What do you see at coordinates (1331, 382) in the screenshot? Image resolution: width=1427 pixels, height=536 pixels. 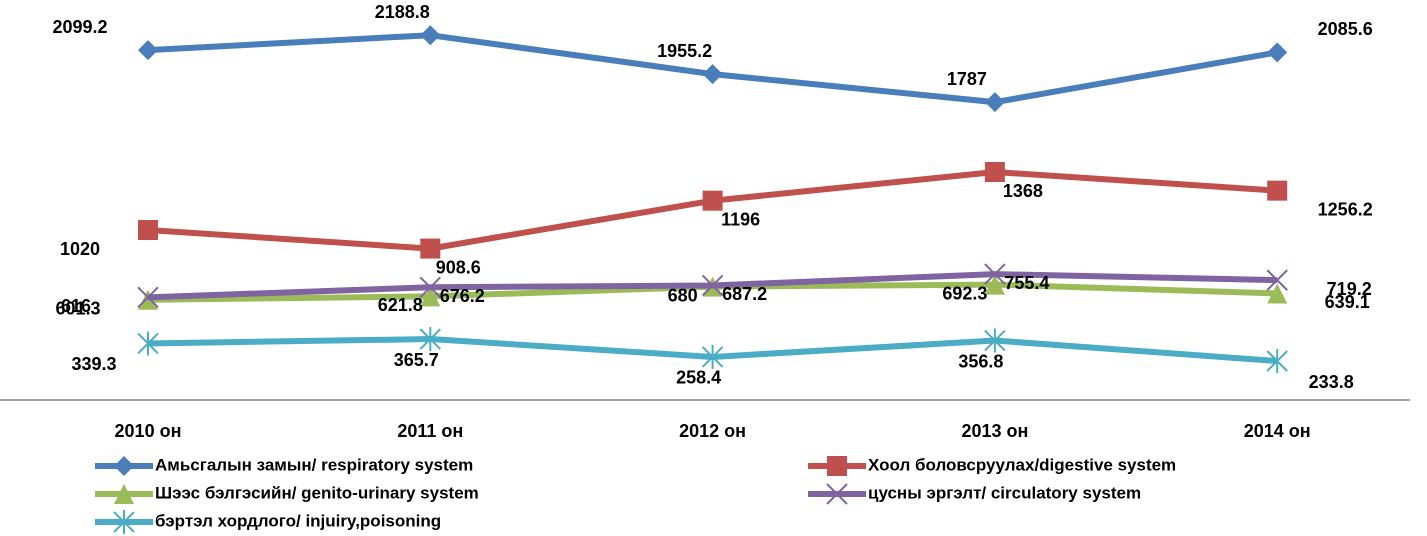 I see `data-label: 233.8` at bounding box center [1331, 382].